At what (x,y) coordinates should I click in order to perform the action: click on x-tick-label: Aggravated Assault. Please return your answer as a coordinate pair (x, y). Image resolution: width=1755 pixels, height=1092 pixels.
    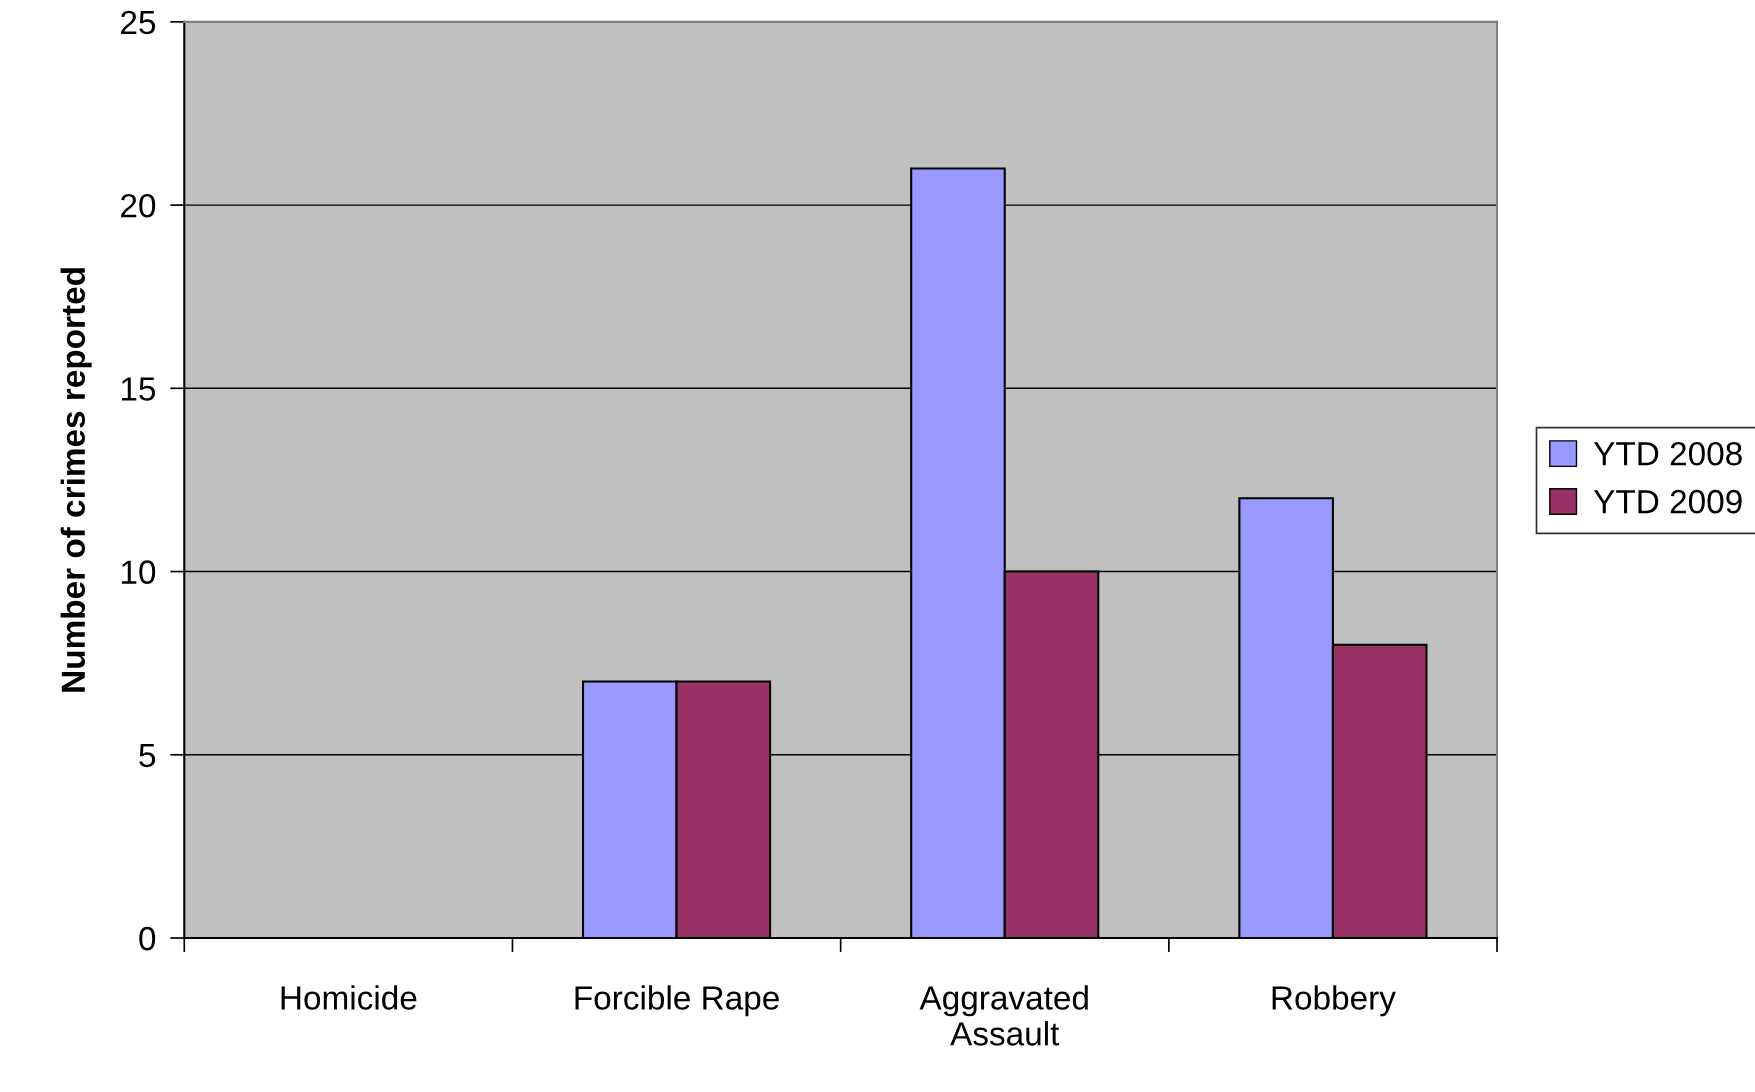
    Looking at the image, I should click on (1003, 1015).